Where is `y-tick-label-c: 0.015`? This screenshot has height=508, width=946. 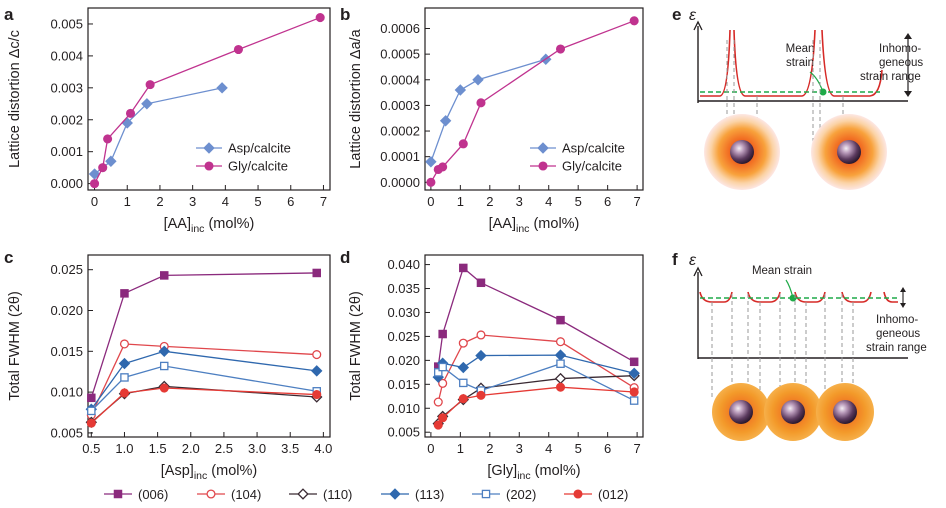
y-tick-label-c: 0.015 is located at coordinates (66, 351).